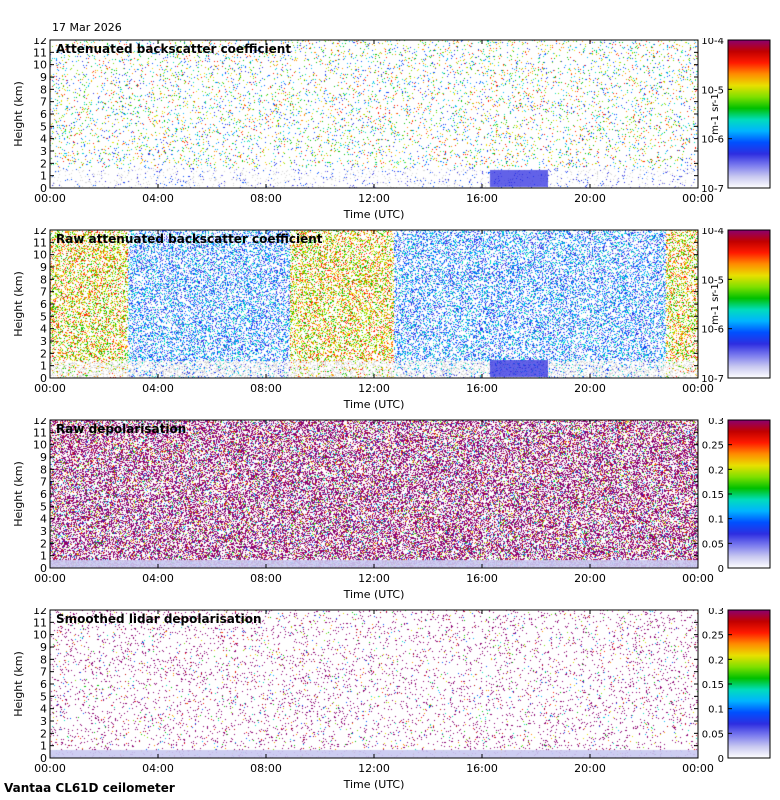  What do you see at coordinates (712, 232) in the screenshot?
I see `colorbar-tick-label: 10-4` at bounding box center [712, 232].